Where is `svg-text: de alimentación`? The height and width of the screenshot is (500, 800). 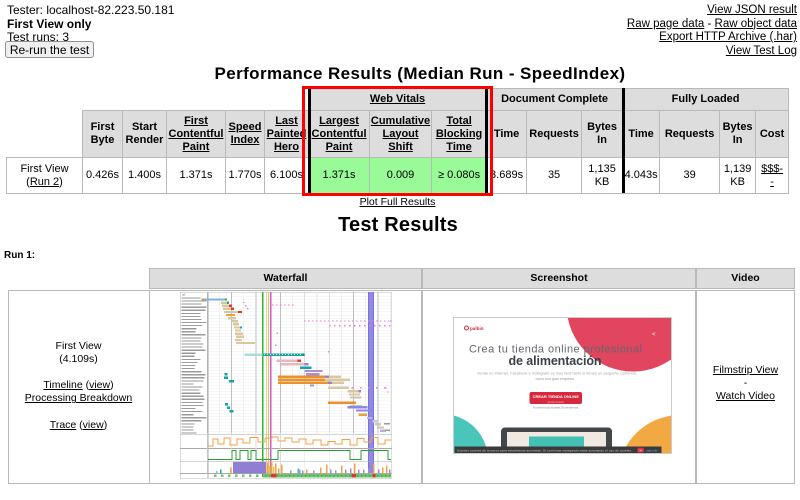
svg-text: de alimentación is located at coordinates (554, 361).